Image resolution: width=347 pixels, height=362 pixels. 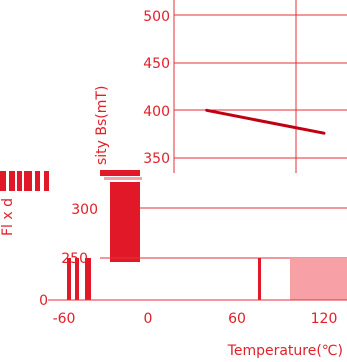 What do you see at coordinates (43, 301) in the screenshot?
I see `y-tick-0: 0` at bounding box center [43, 301].